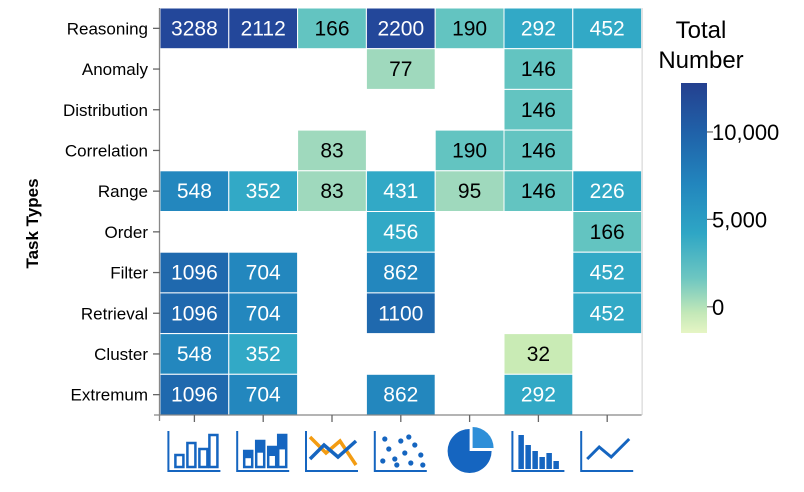  I want to click on cell-value-label: 226, so click(607, 191).